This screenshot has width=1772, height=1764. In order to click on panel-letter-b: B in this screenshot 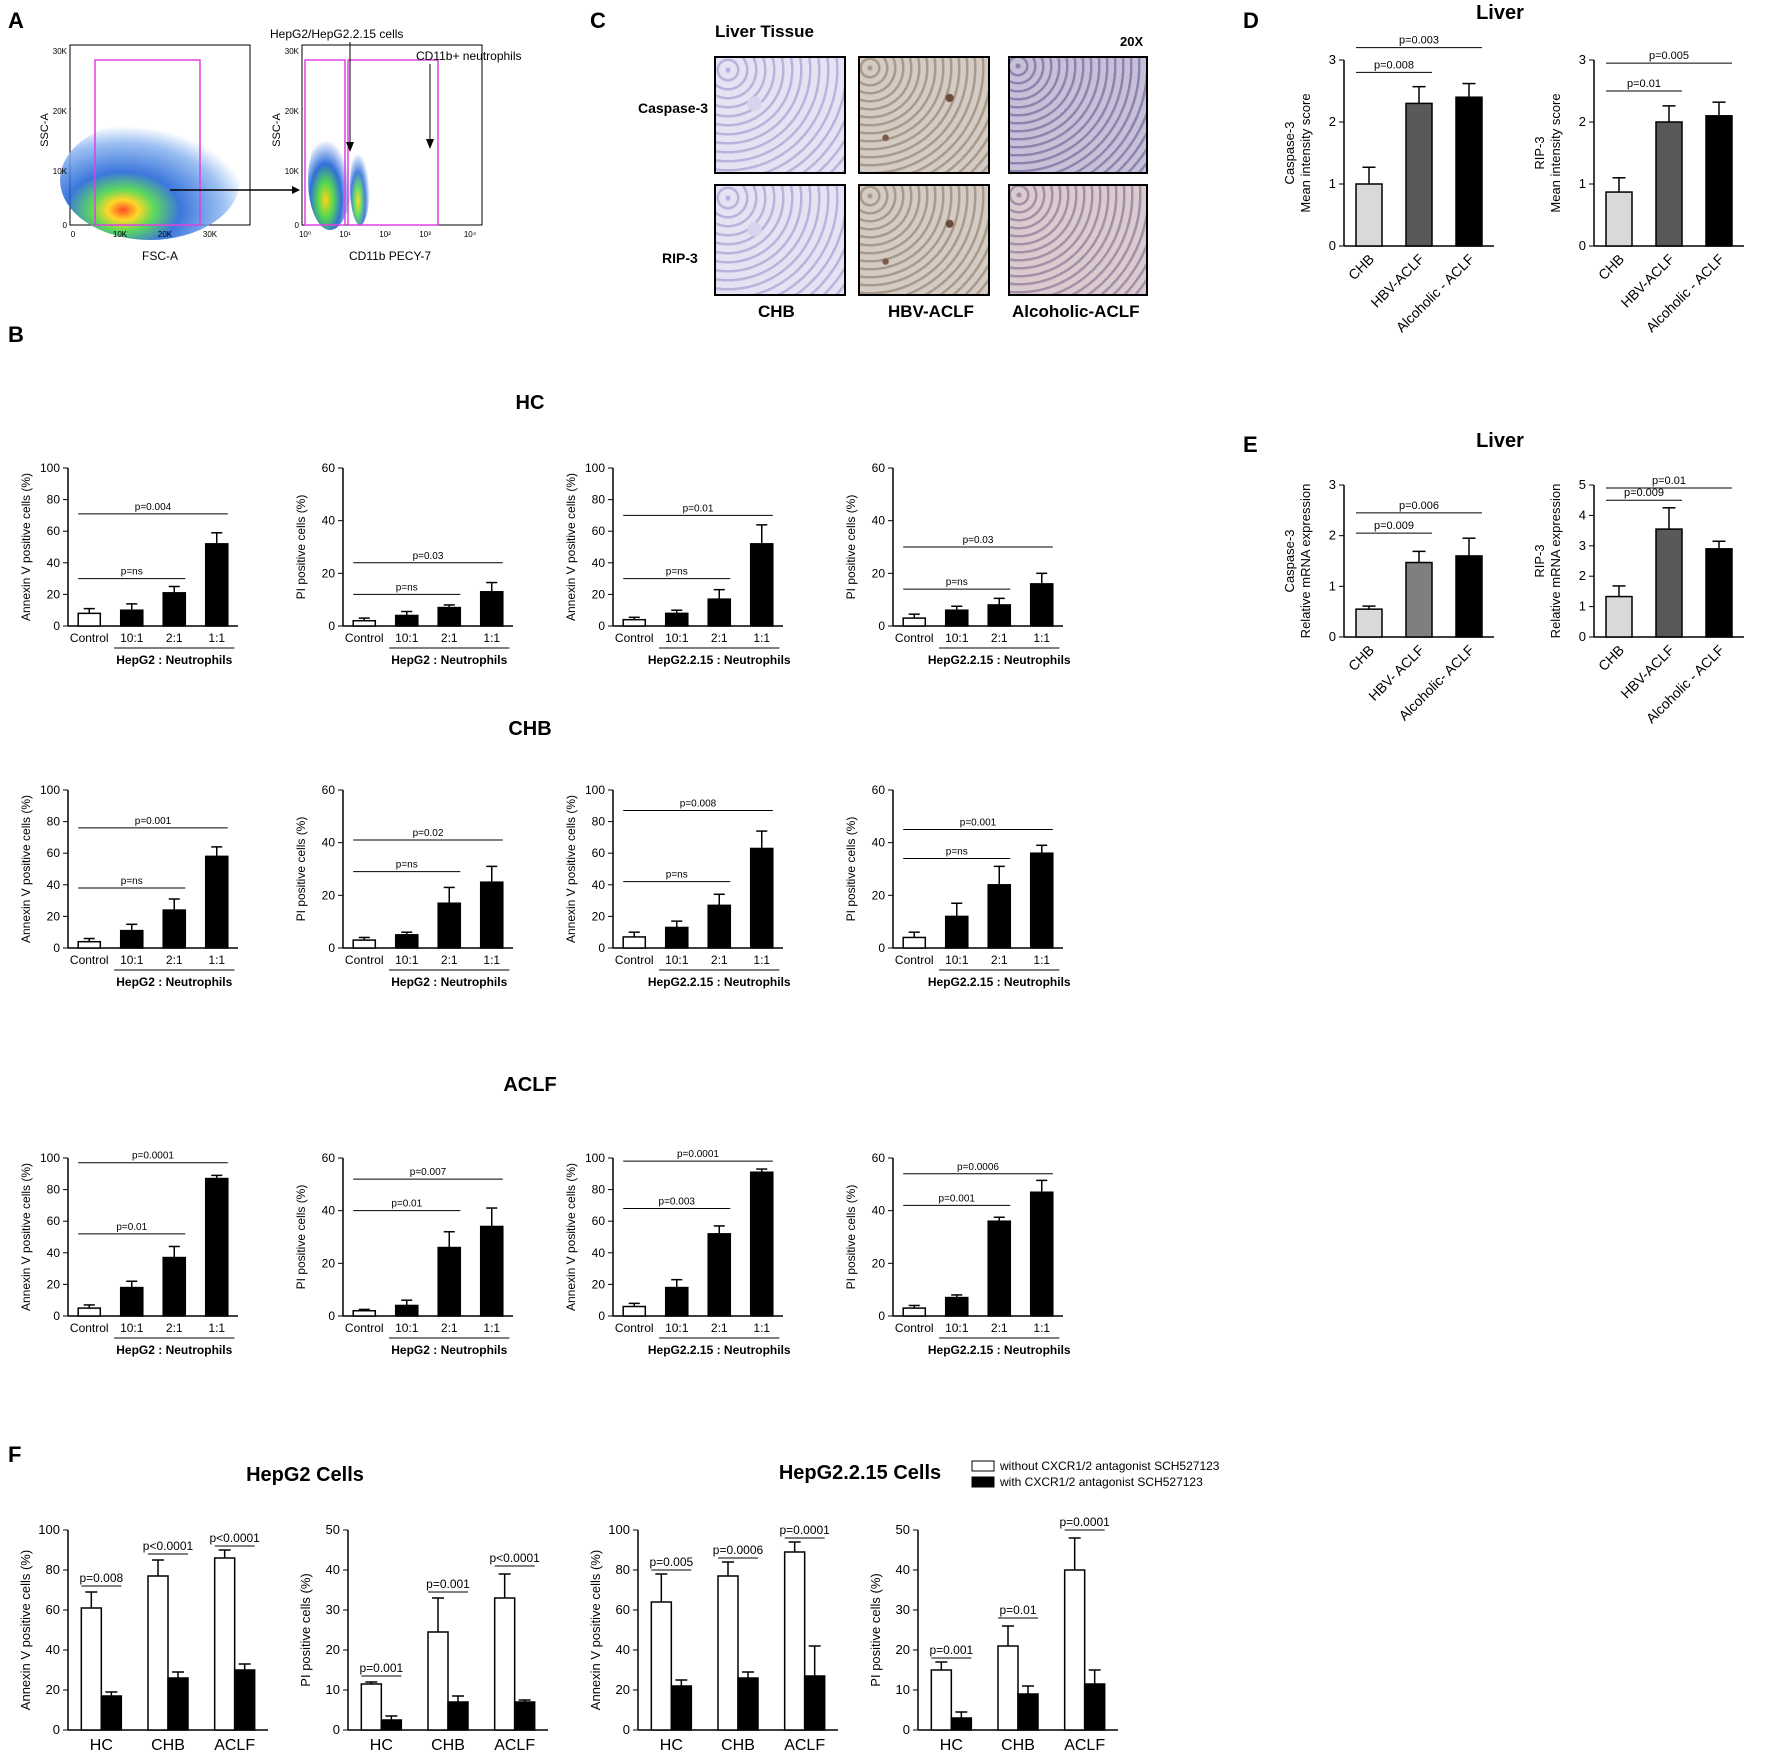, I will do `click(16, 334)`.